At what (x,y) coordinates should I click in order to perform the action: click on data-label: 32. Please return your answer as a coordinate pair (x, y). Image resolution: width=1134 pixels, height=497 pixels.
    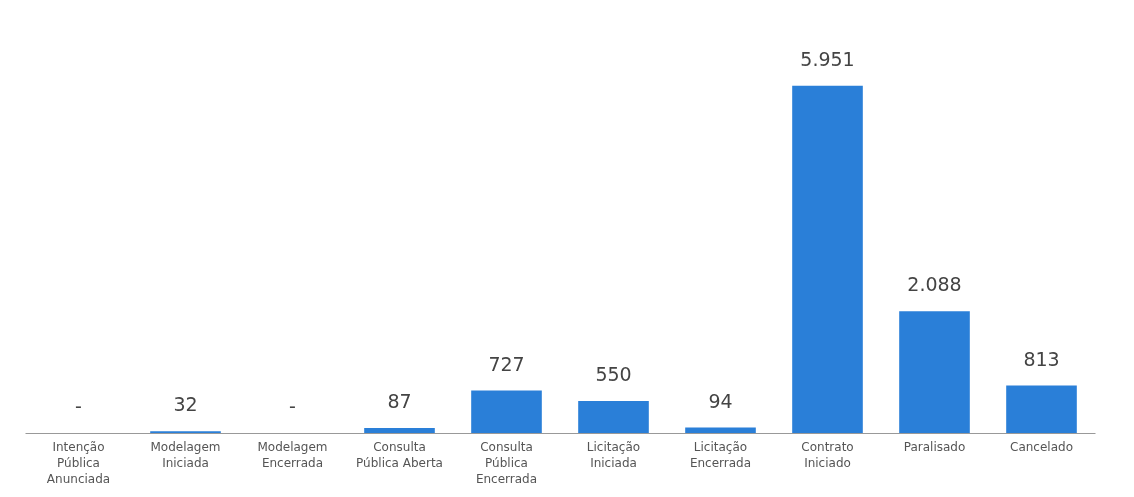
    Looking at the image, I should click on (185, 404).